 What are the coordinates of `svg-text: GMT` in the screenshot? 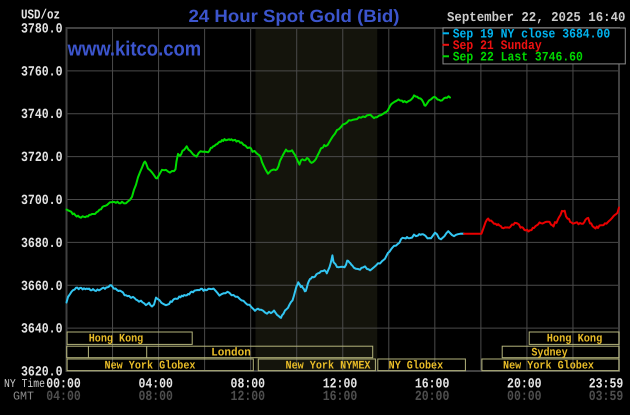 It's located at (23, 397).